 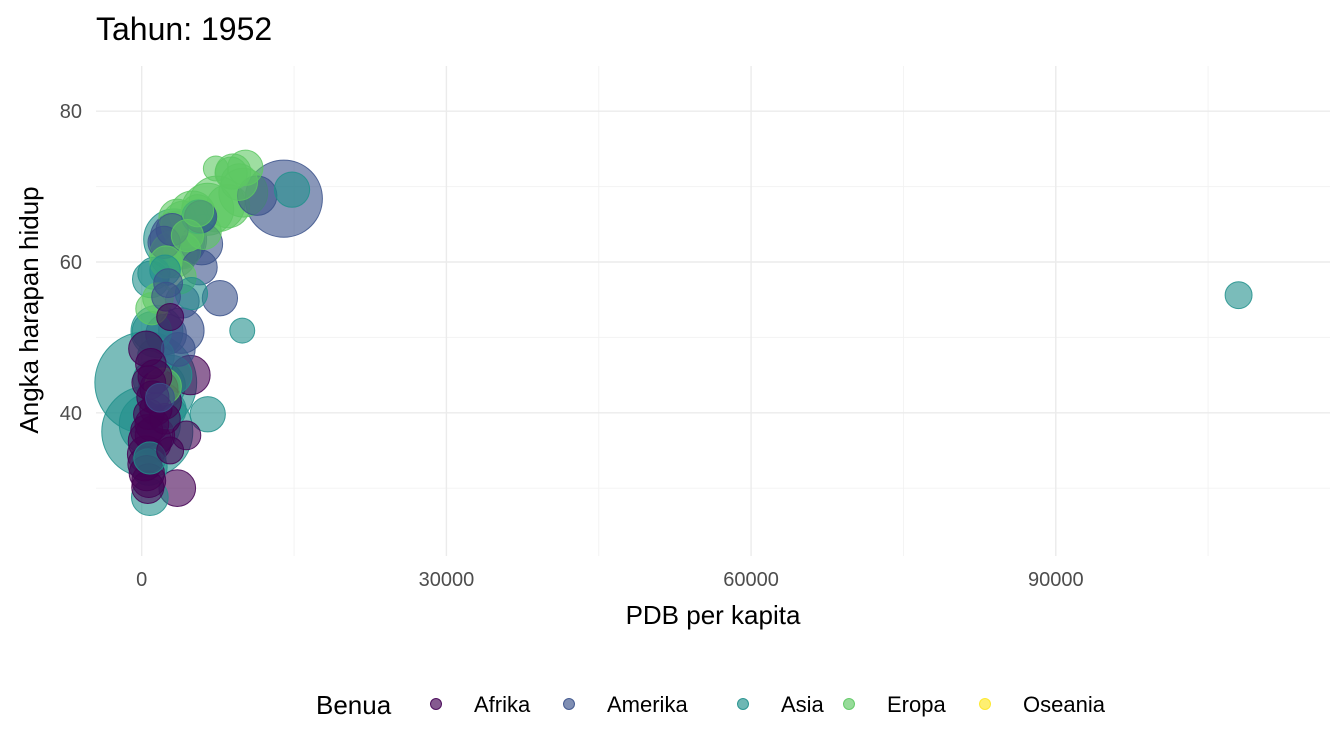 What do you see at coordinates (569, 704) in the screenshot?
I see `legend-key-amerika` at bounding box center [569, 704].